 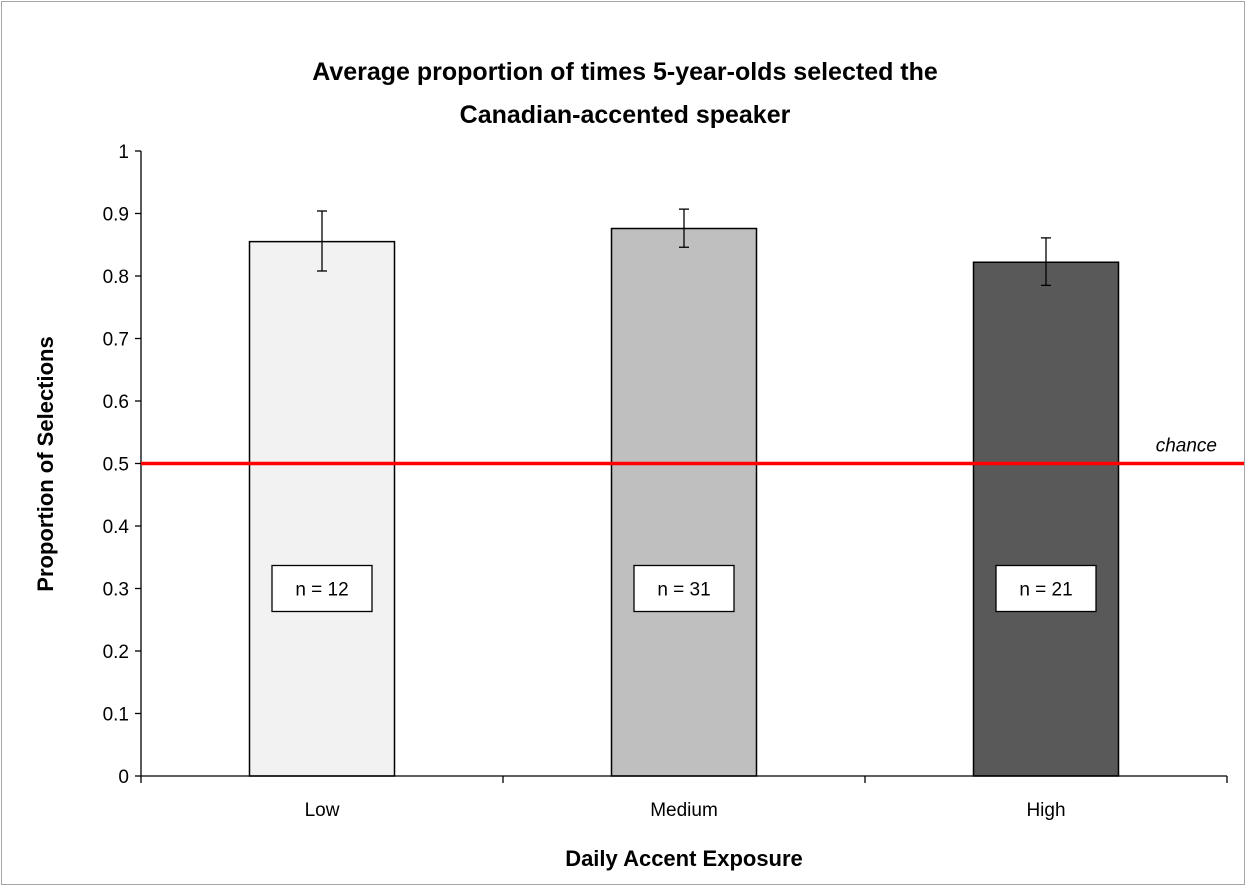 I want to click on y-tick-label: 0.5, so click(x=116, y=465).